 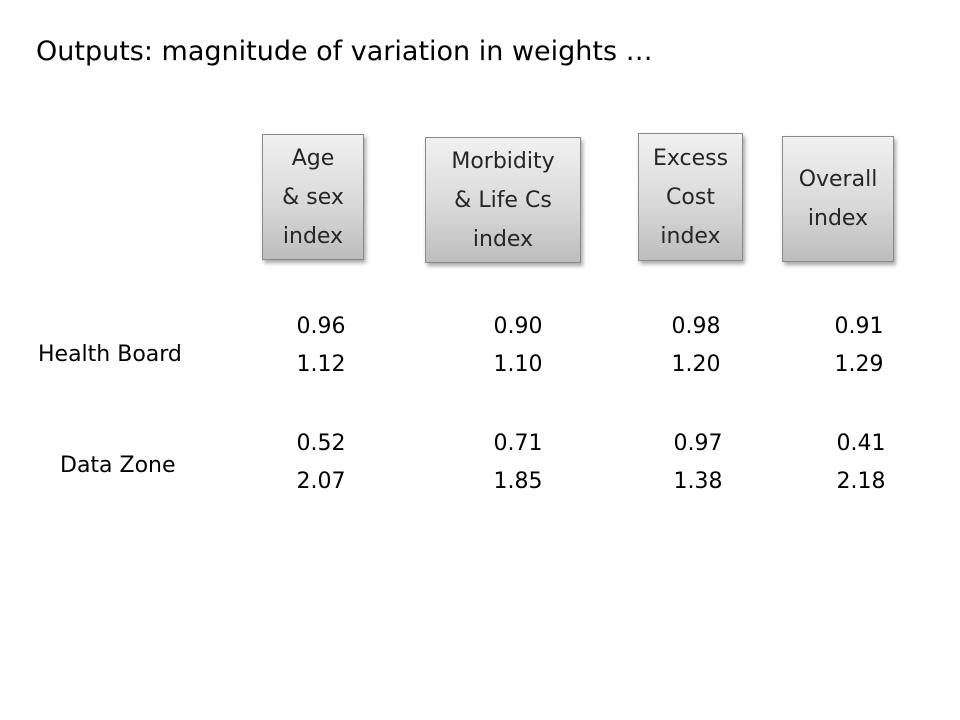 I want to click on header-label-age-sex-index: Age & sex index, so click(x=313, y=197).